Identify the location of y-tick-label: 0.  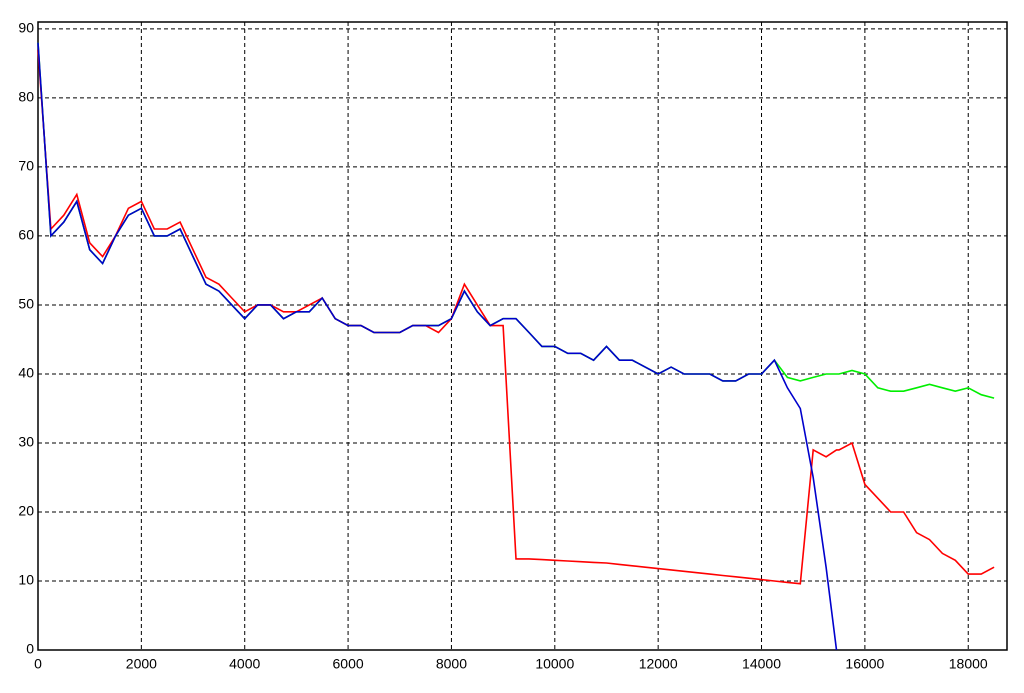
(30, 649).